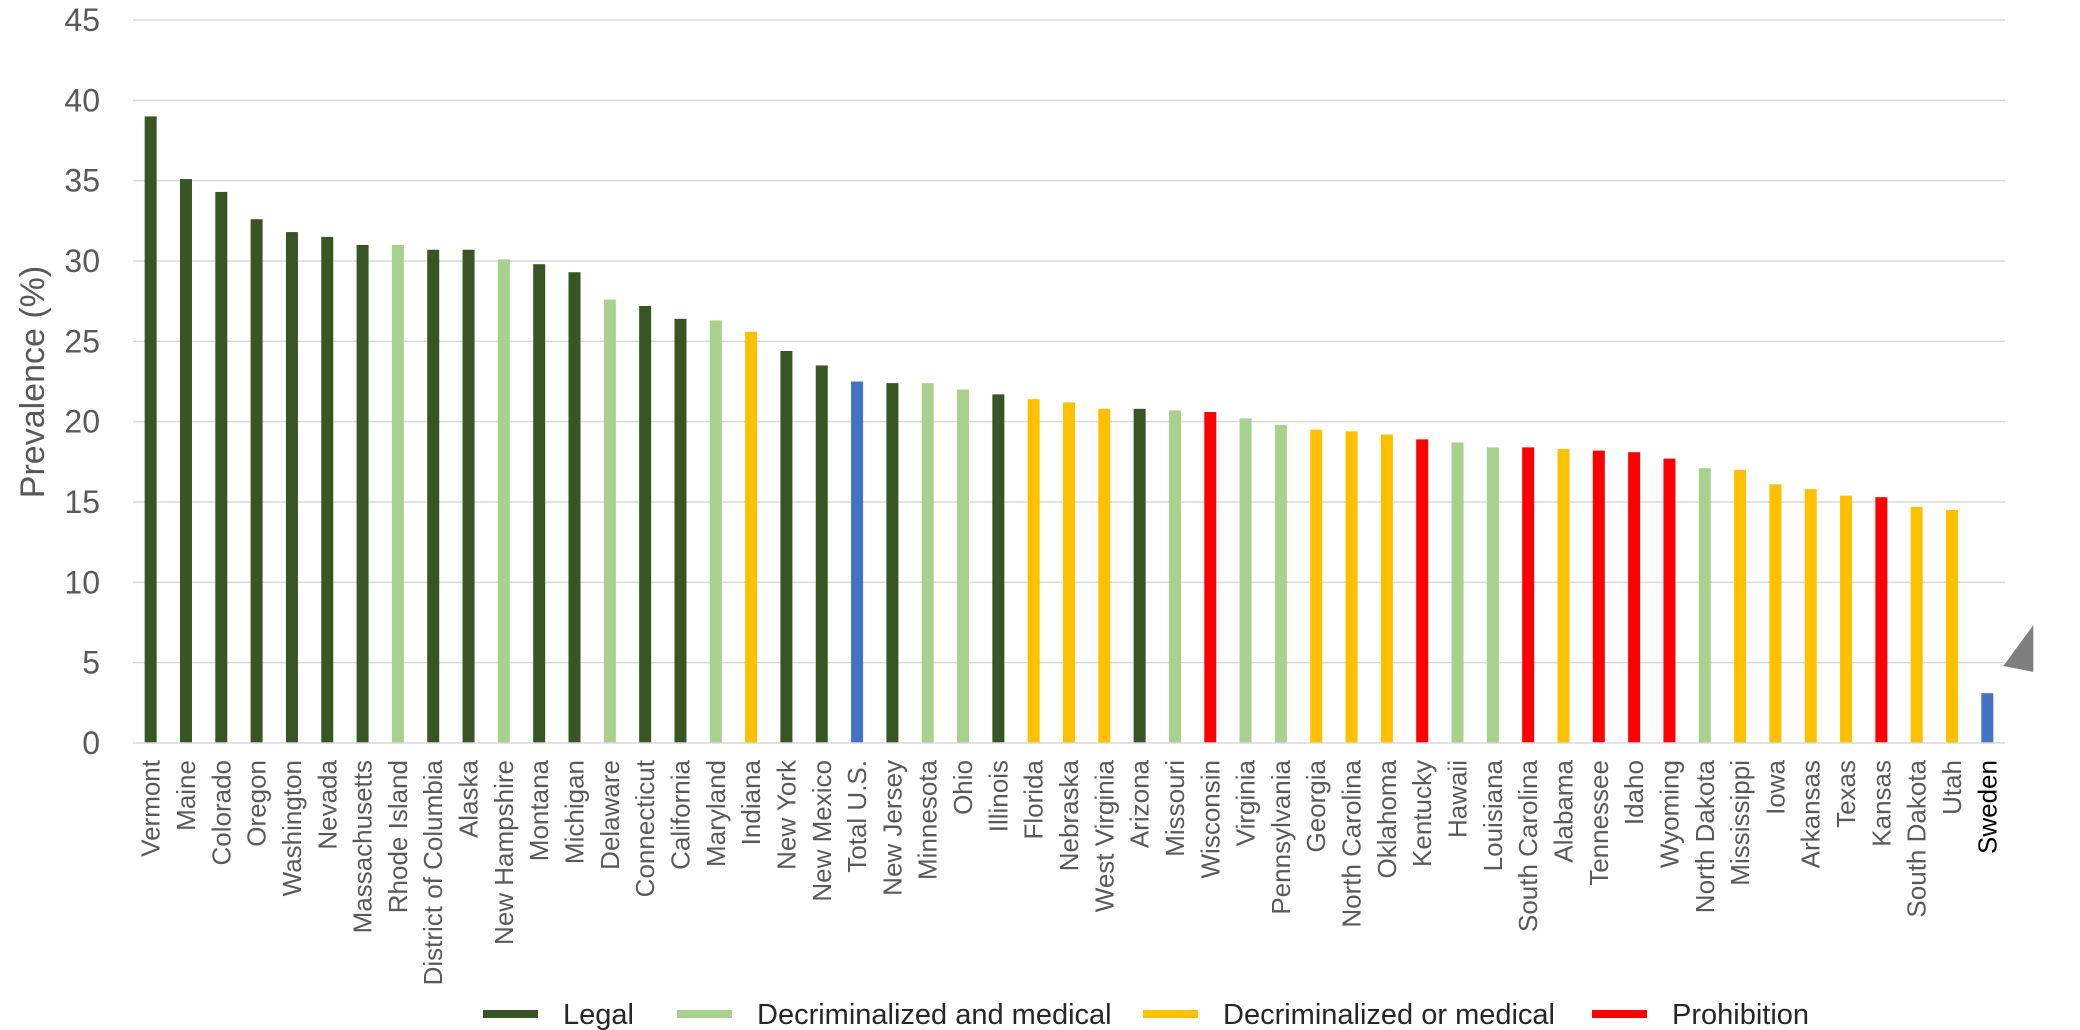 The width and height of the screenshot is (2080, 1030). Describe the element at coordinates (1280, 583) in the screenshot. I see `bar-pennsylvania` at that location.